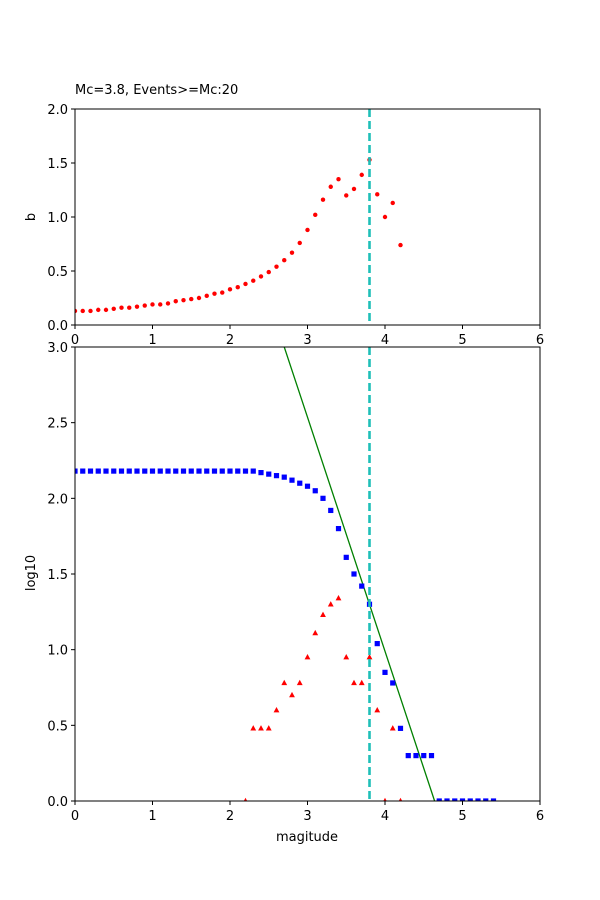 Image resolution: width=600 pixels, height=900 pixels. Describe the element at coordinates (57, 348) in the screenshot. I see `y-tick-label: 3.0` at that location.